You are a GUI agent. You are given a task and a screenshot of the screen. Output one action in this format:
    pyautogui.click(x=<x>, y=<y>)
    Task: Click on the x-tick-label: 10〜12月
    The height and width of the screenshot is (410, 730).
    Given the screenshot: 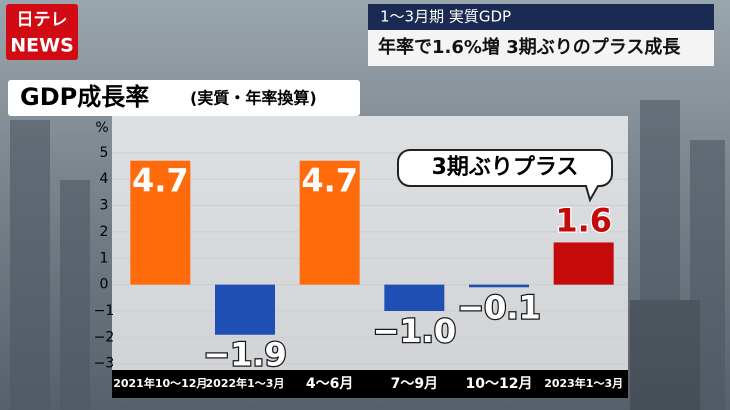 What is the action you would take?
    pyautogui.click(x=499, y=384)
    